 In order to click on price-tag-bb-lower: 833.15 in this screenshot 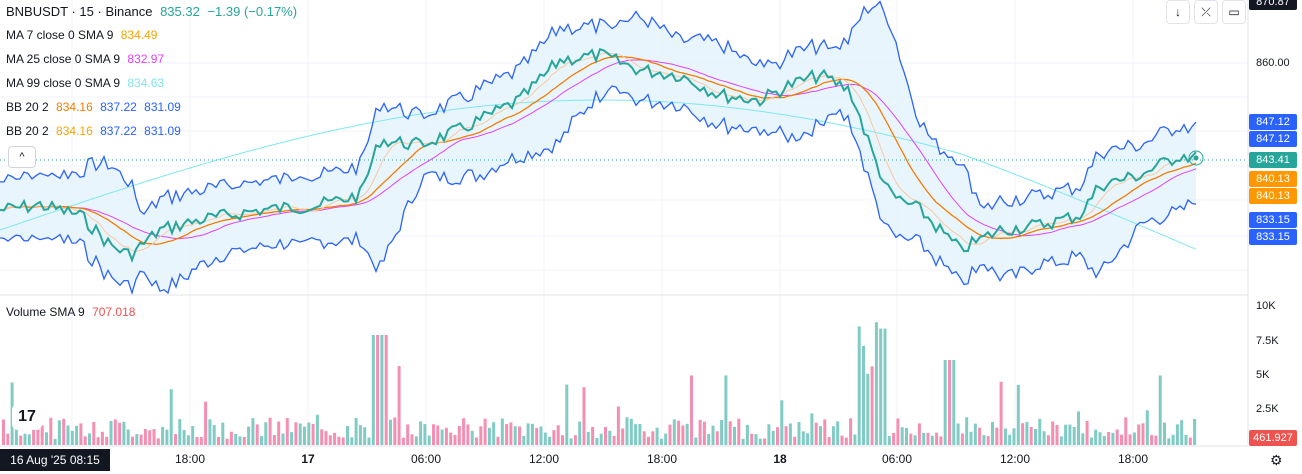, I will do `click(1273, 220)`.